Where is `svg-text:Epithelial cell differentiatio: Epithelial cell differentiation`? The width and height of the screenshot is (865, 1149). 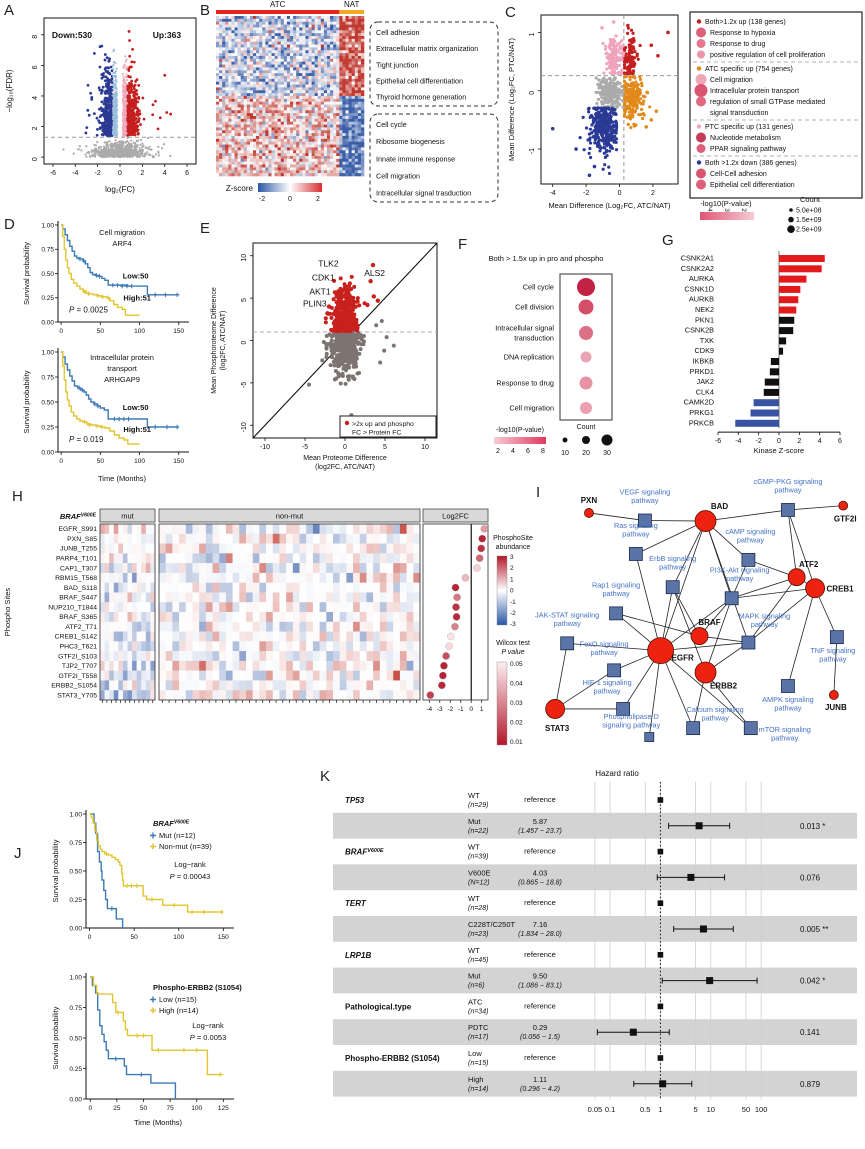 svg-text:Epithelial cell differentiatio: Epithelial cell differentiation is located at coordinates (419, 81).